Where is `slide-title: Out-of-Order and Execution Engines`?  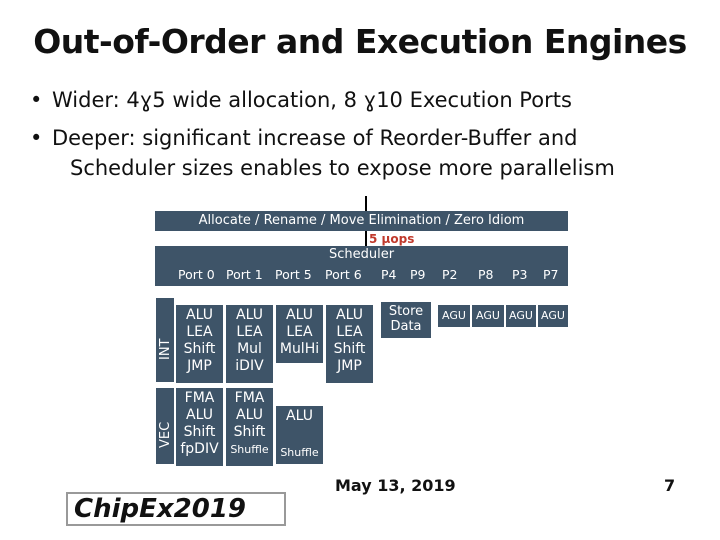 slide-title: Out-of-Order and Execution Engines is located at coordinates (360, 41).